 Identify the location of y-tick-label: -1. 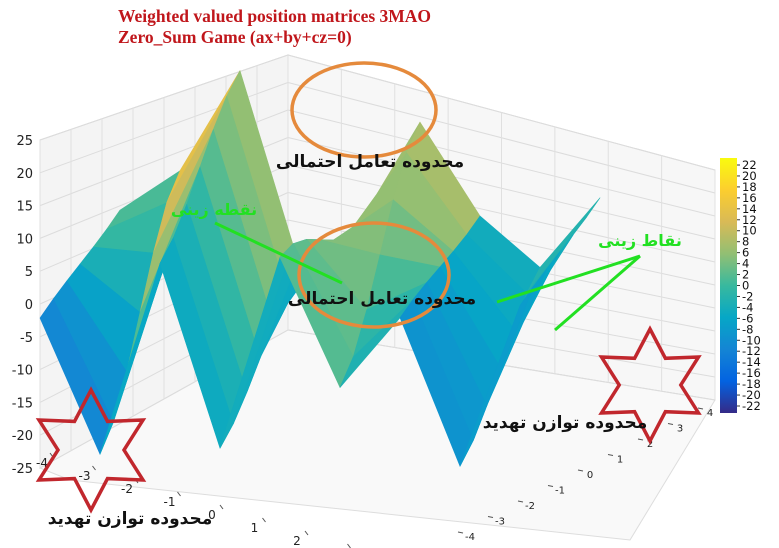
(560, 491).